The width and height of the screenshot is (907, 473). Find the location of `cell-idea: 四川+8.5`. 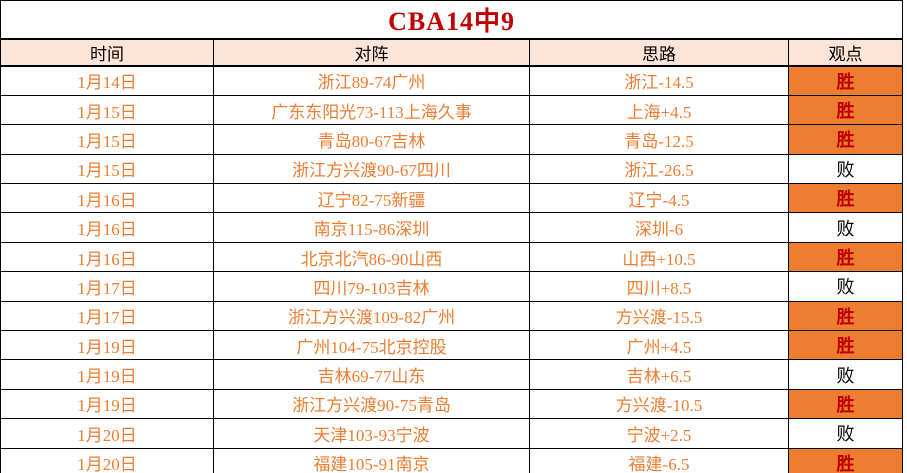

cell-idea: 四川+8.5 is located at coordinates (659, 286).